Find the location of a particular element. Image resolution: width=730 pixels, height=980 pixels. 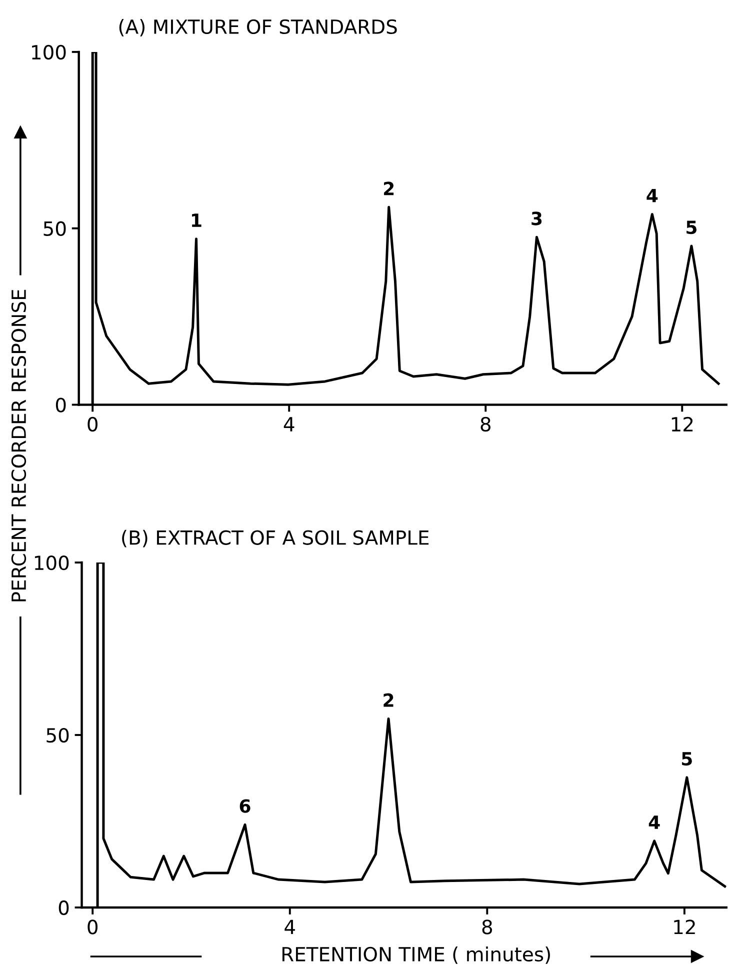

chart-title: (A) MIXTURE OF STANDARDS is located at coordinates (258, 27).